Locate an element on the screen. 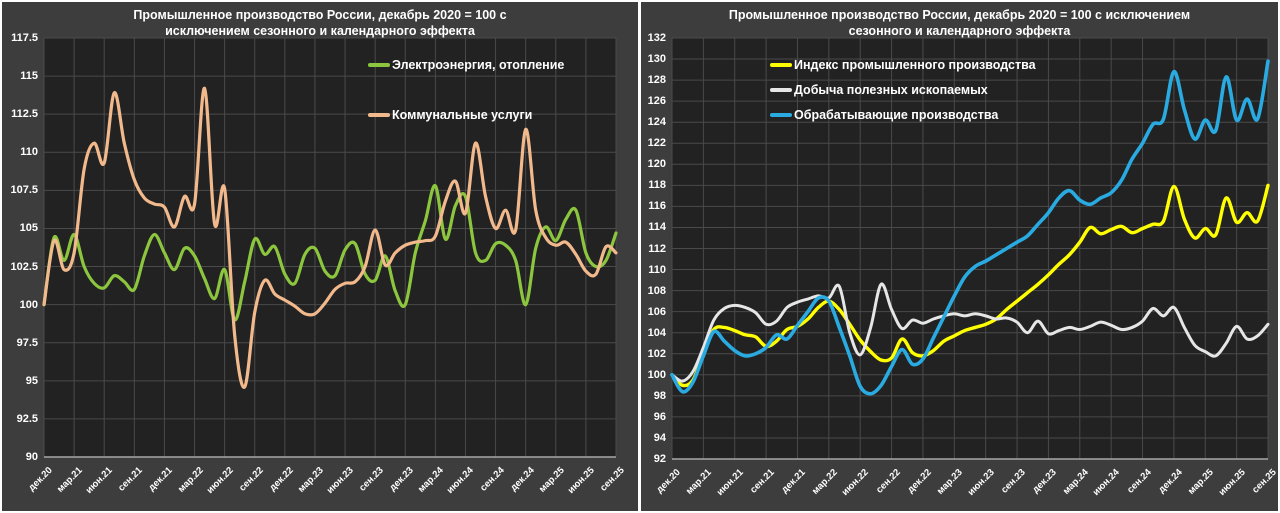 The height and width of the screenshot is (513, 1280). y-tick-label: 98 is located at coordinates (659, 395).